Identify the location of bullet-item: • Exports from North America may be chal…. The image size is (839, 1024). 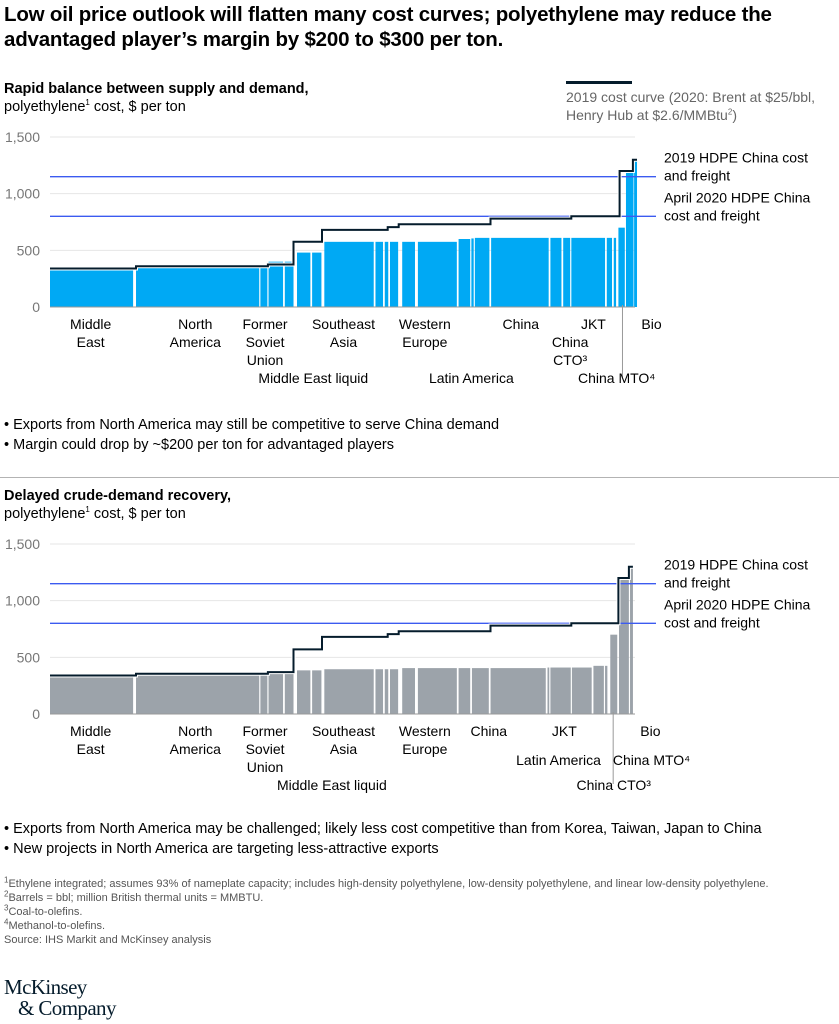
(383, 829).